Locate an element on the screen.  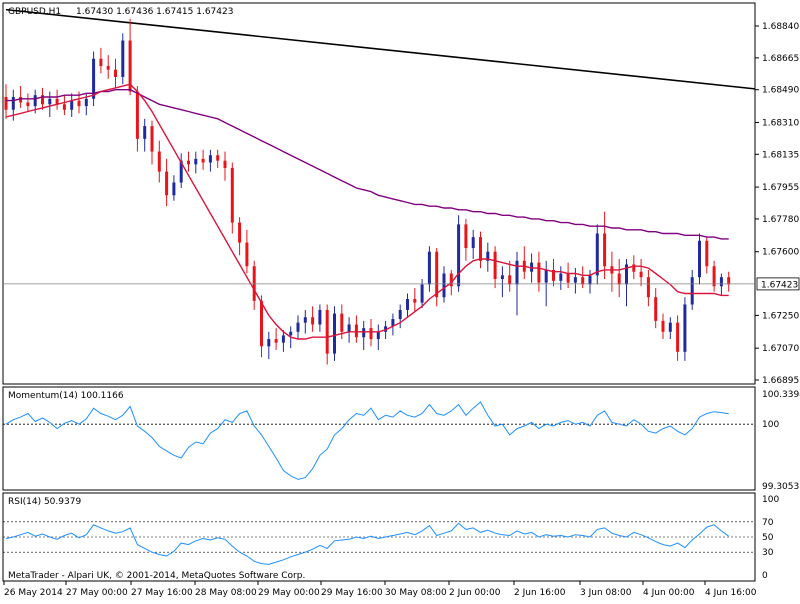
x-tick-label: 29 May 00:00 is located at coordinates (289, 593).